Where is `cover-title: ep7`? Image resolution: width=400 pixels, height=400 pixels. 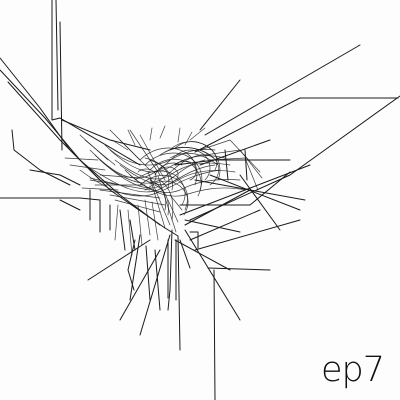 cover-title: ep7 is located at coordinates (352, 370).